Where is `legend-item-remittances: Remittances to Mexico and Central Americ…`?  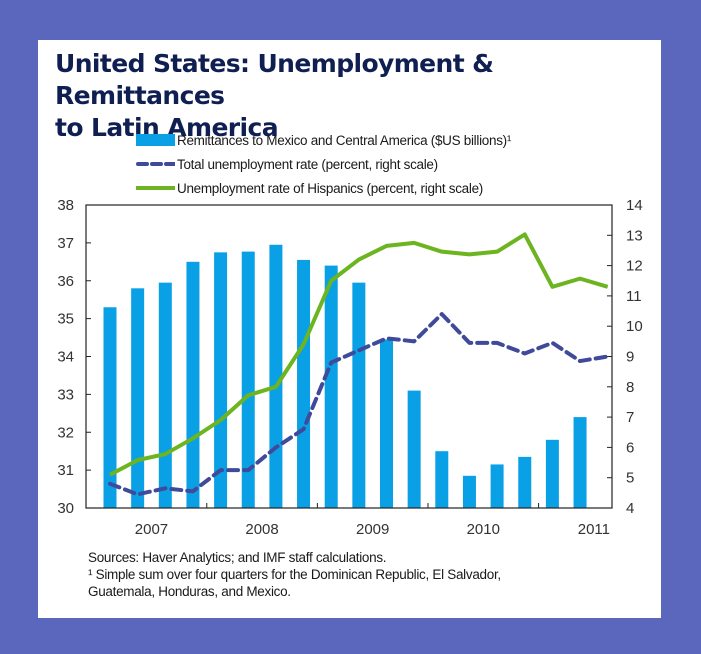 legend-item-remittances: Remittances to Mexico and Central Americ… is located at coordinates (323, 140).